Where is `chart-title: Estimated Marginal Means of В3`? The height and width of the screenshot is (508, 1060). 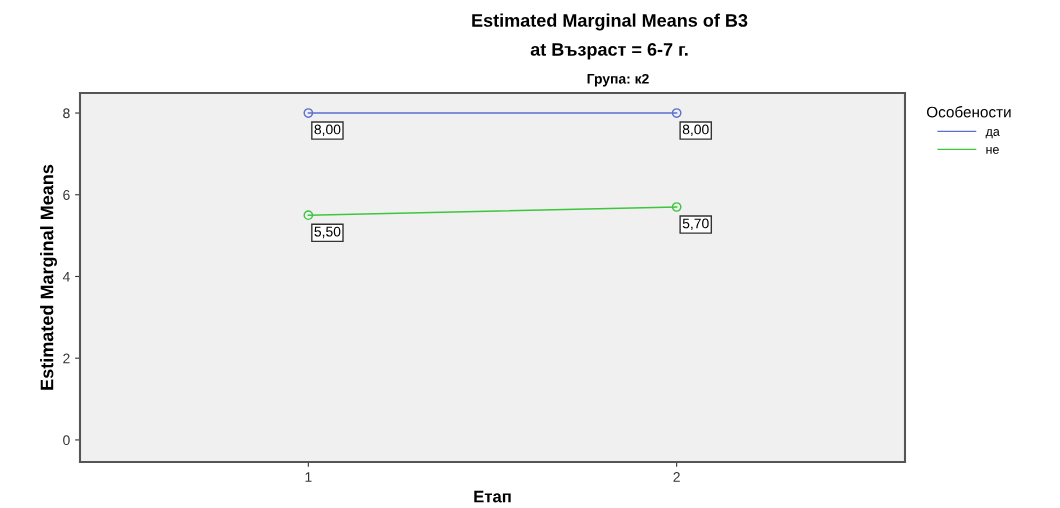
chart-title: Estimated Marginal Means of В3 is located at coordinates (610, 22).